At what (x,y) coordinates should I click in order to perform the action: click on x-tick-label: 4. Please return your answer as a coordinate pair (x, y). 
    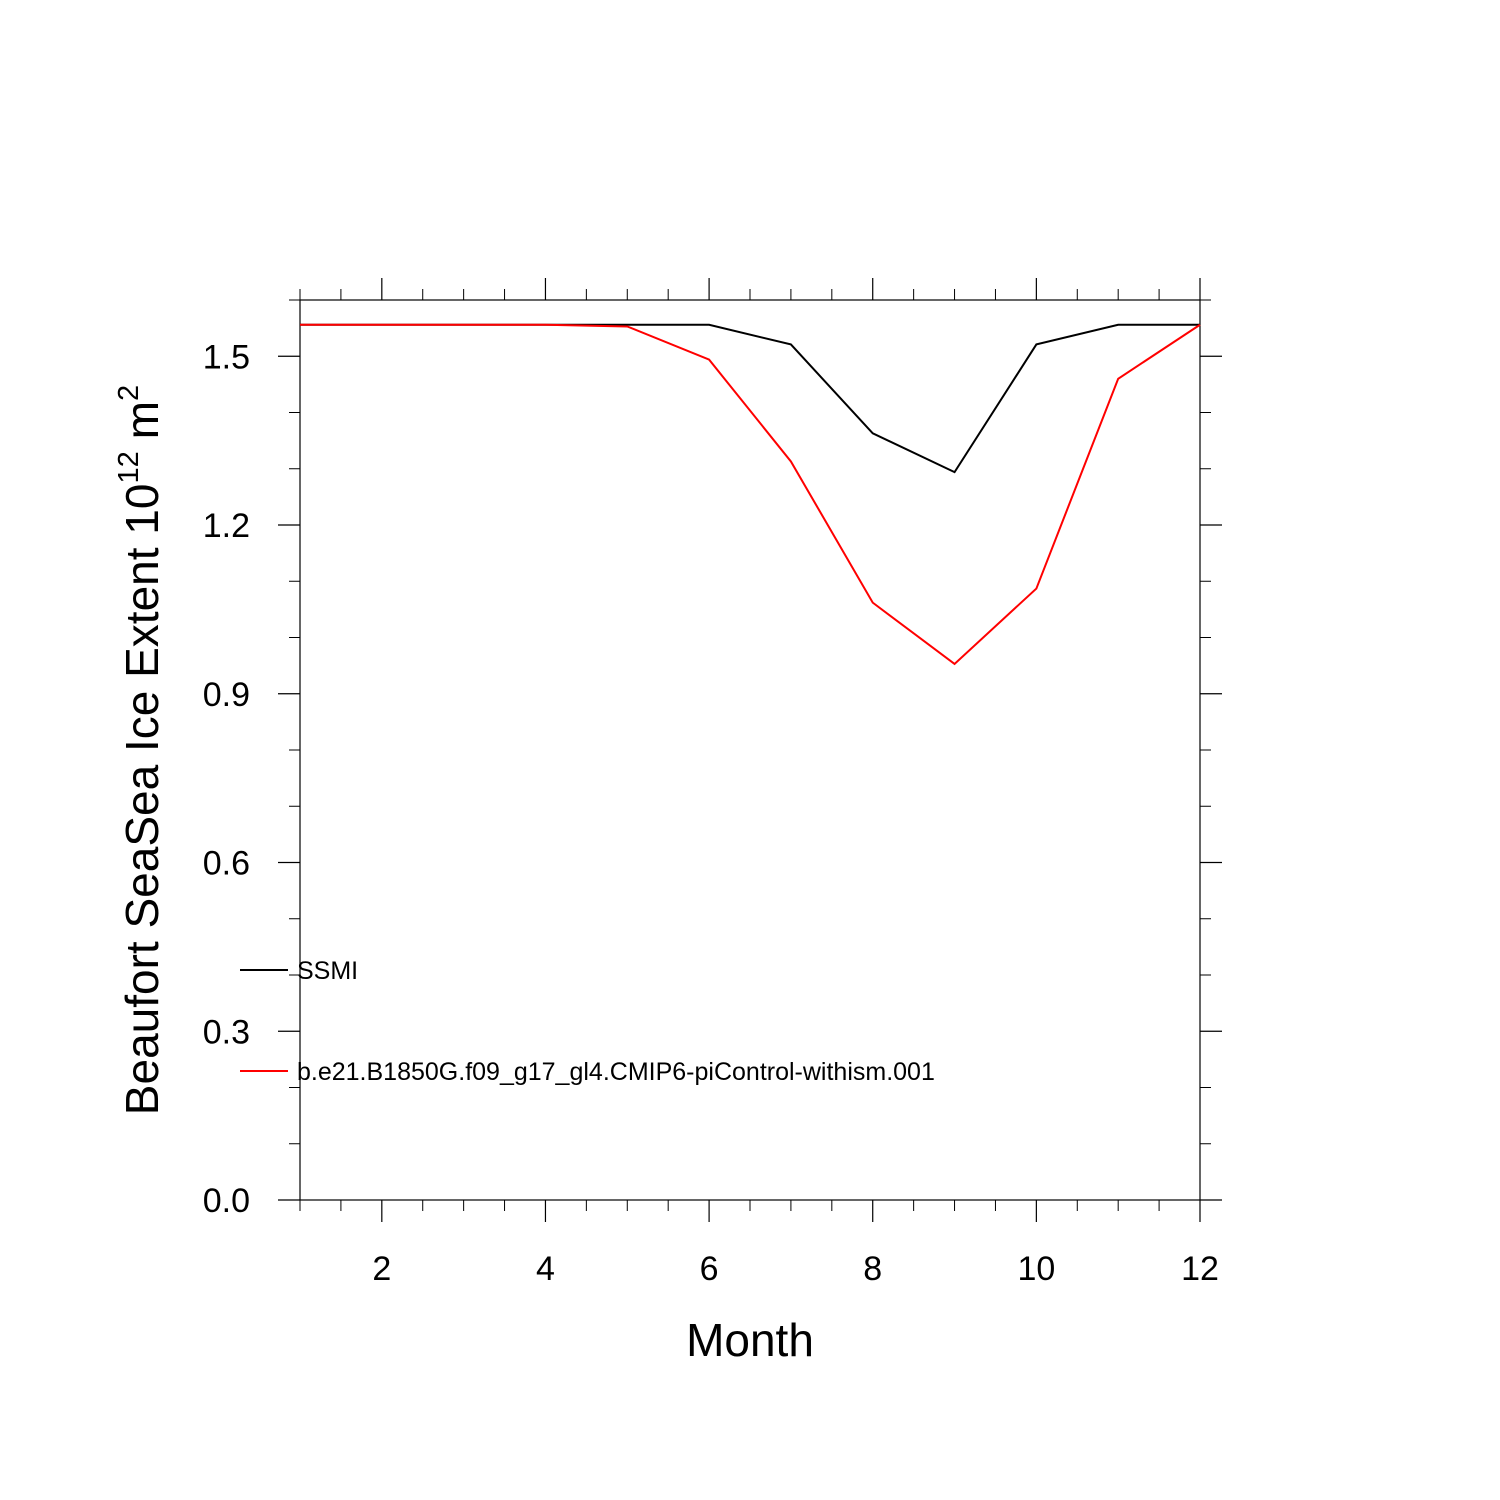
    Looking at the image, I should click on (545, 1269).